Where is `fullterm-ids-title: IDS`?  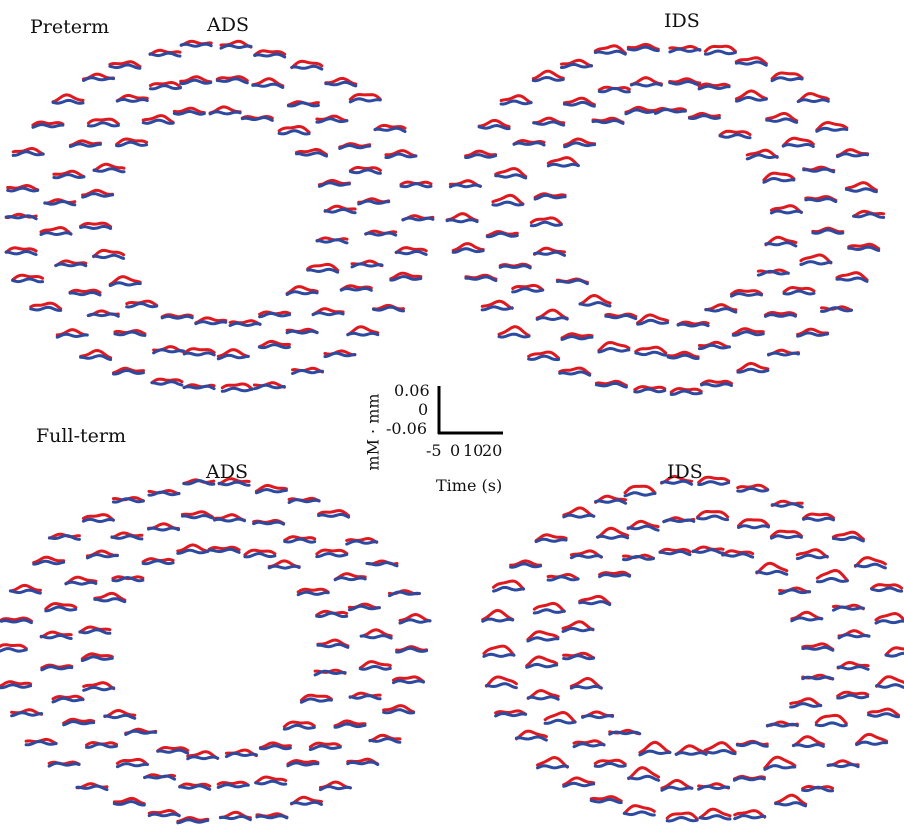 fullterm-ids-title: IDS is located at coordinates (685, 472).